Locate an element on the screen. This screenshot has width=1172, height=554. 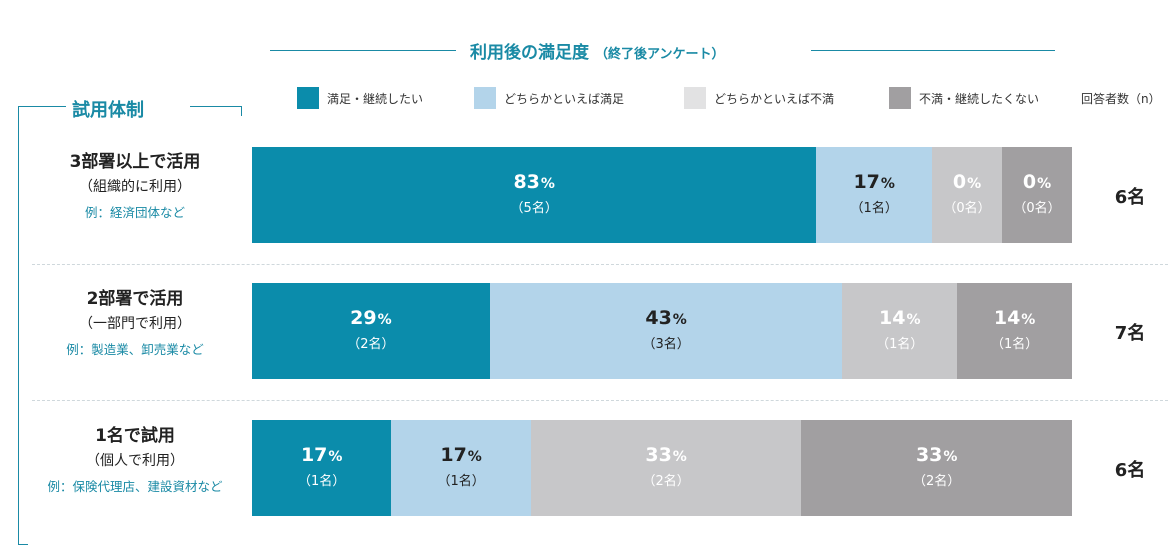
chart-title-block: 利用後の満足度 （終了後アンケート） is located at coordinates (662, 51).